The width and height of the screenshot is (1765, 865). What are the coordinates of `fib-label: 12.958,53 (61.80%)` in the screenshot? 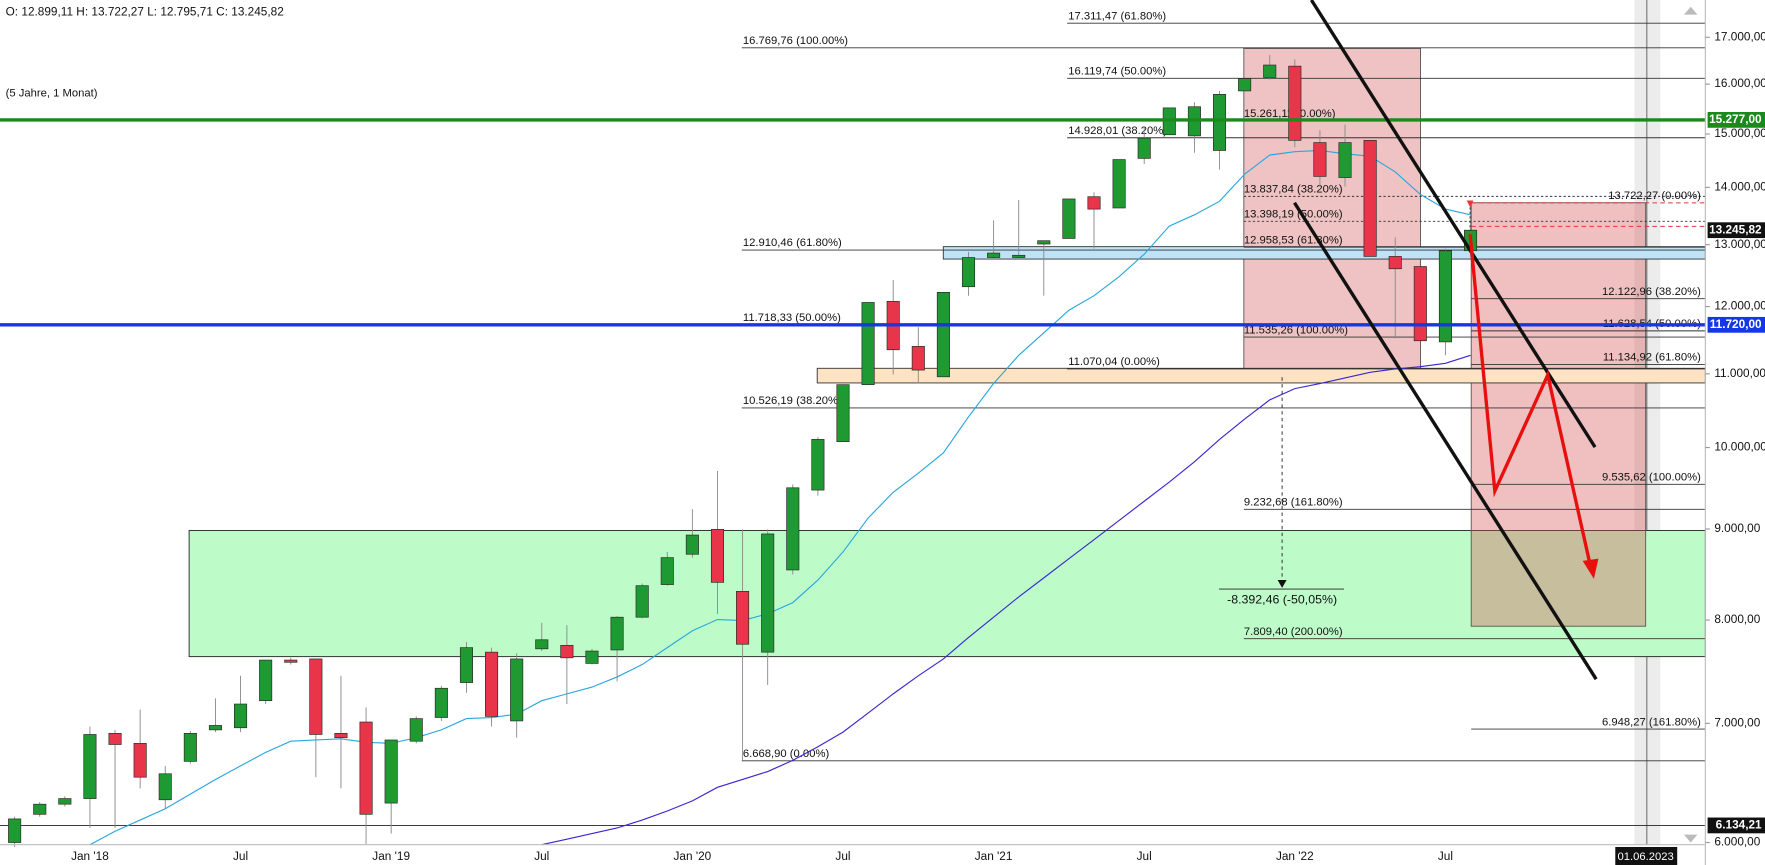 It's located at (1293, 240).